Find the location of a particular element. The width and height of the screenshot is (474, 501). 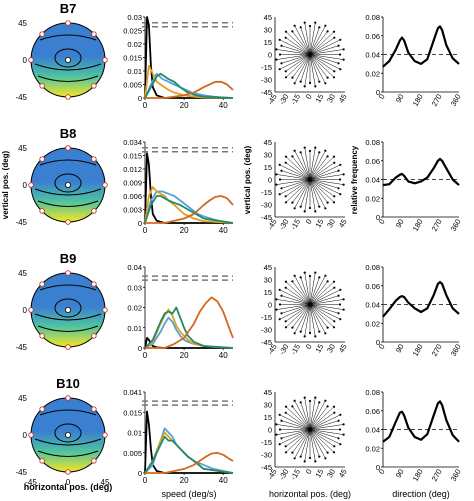

speed-x-tick-label: 40 is located at coordinates (223, 355).